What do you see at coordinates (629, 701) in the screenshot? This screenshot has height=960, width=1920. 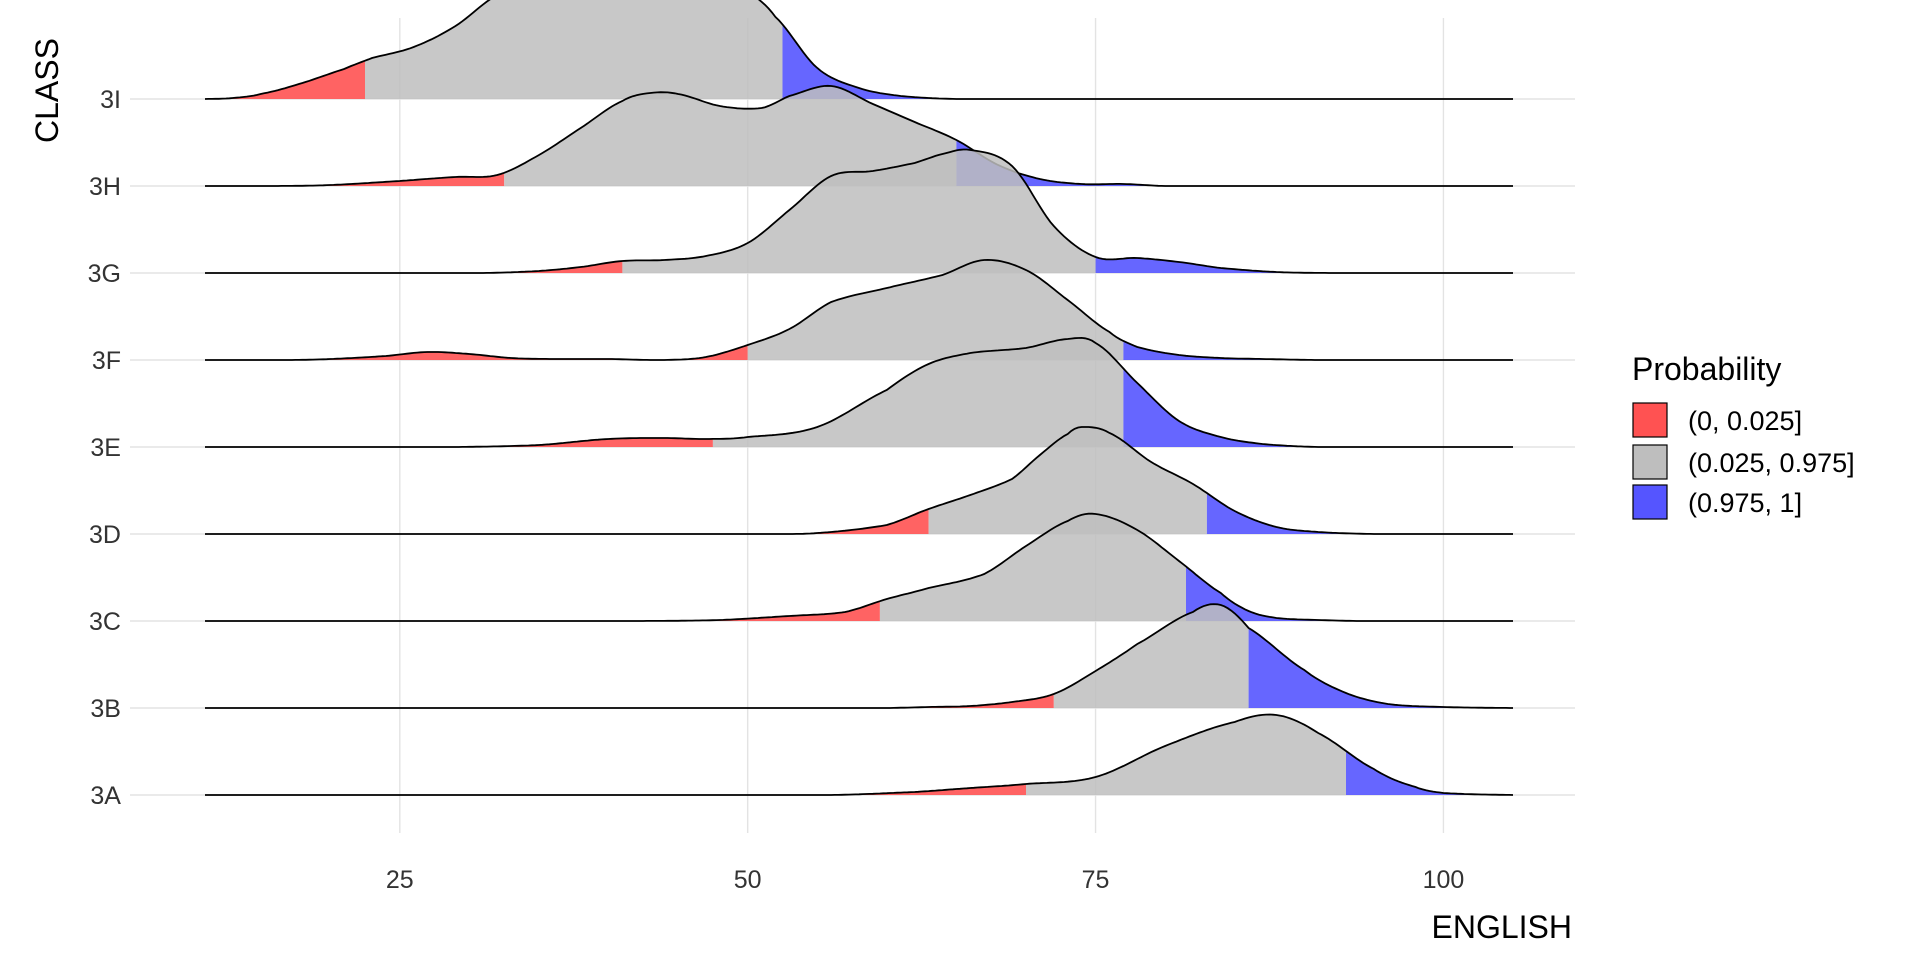 I see `ridge-3B-low-tail` at bounding box center [629, 701].